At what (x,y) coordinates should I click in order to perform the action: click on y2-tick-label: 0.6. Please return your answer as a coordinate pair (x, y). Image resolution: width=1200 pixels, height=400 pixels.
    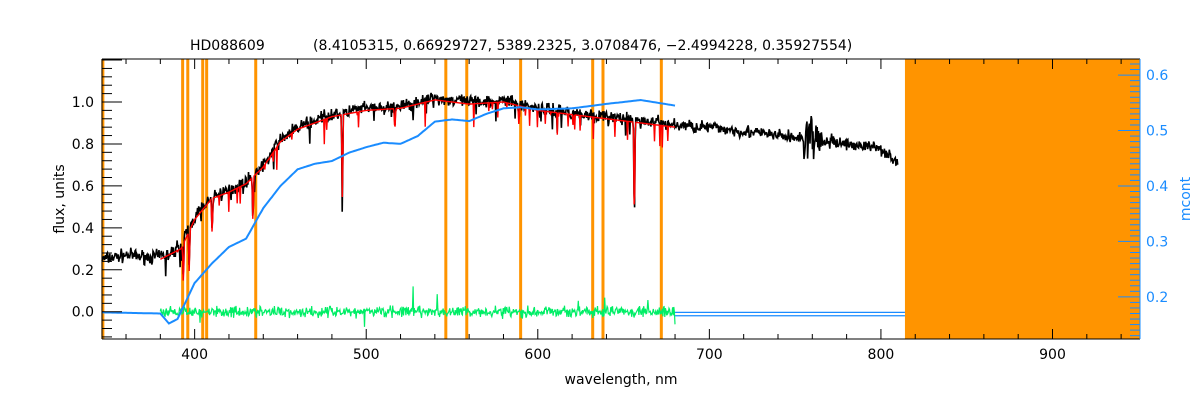
    Looking at the image, I should click on (1157, 76).